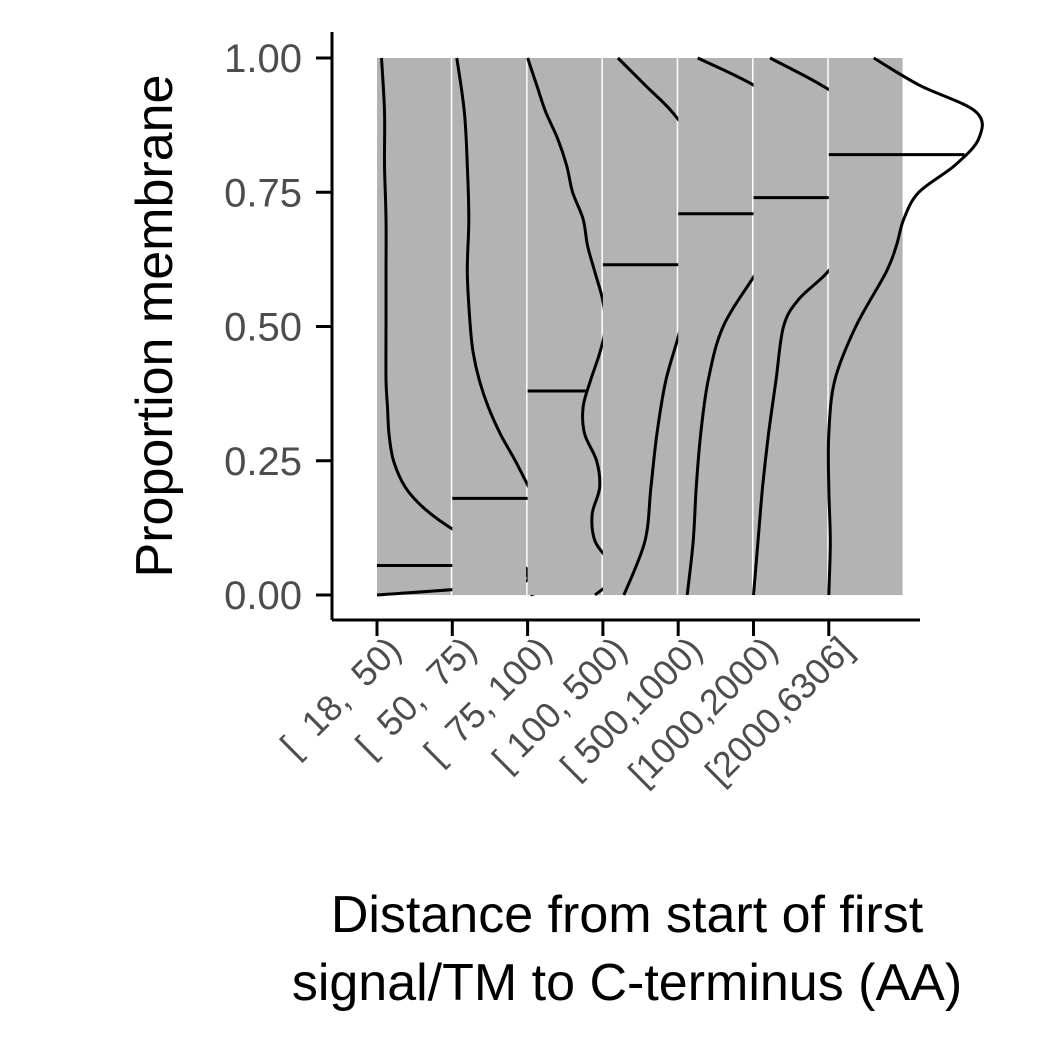  I want to click on y-tick-label: 0.25, so click(263, 462).